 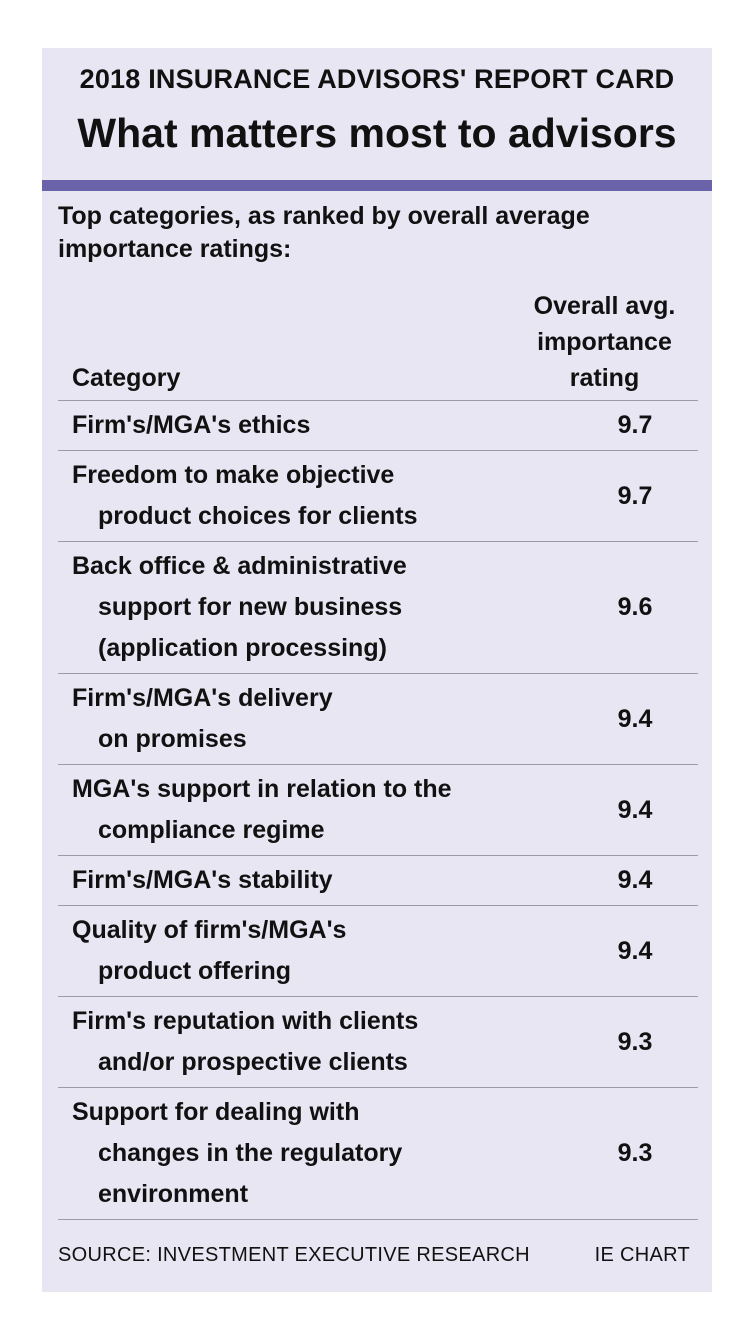 What do you see at coordinates (635, 607) in the screenshot?
I see `row-rating-value: 9.6` at bounding box center [635, 607].